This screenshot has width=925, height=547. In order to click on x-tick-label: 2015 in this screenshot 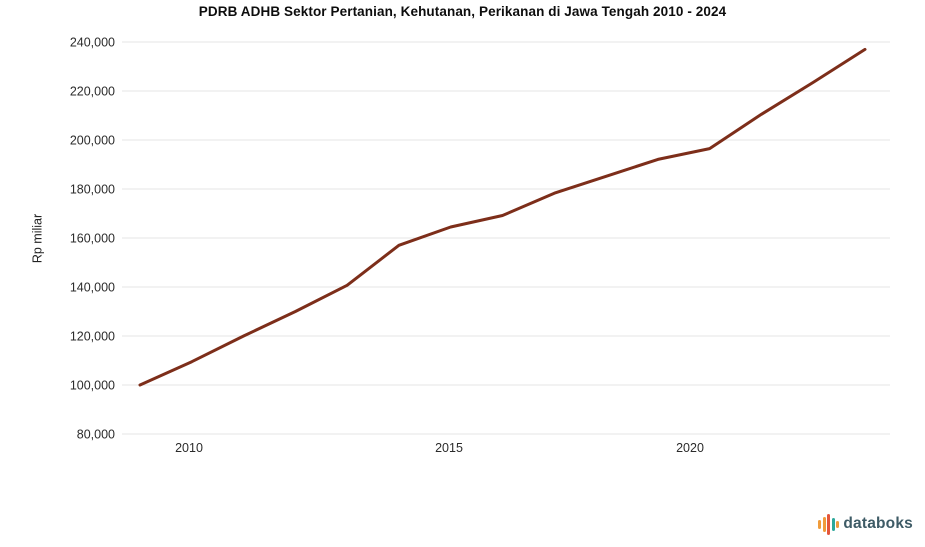, I will do `click(449, 448)`.